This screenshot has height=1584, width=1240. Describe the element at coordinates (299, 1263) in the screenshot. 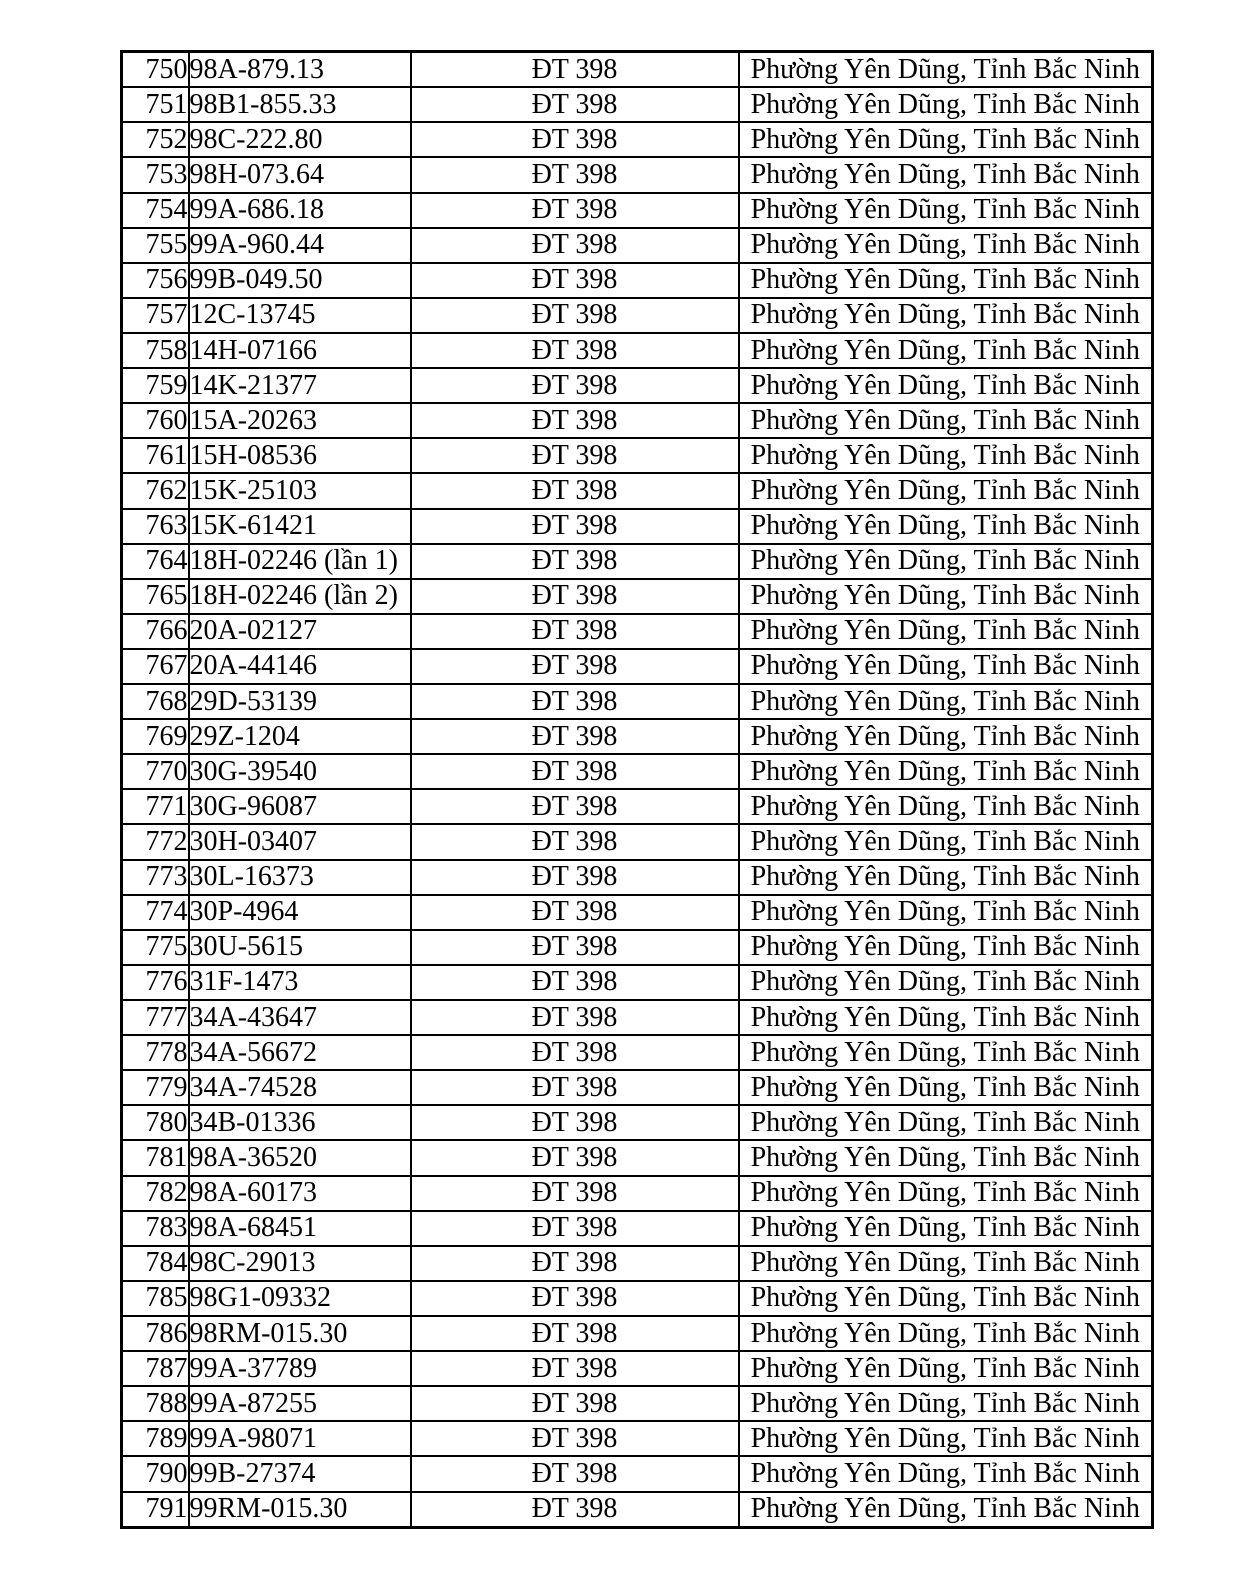

I see `cell-license-plate: 98C-29013` at that location.